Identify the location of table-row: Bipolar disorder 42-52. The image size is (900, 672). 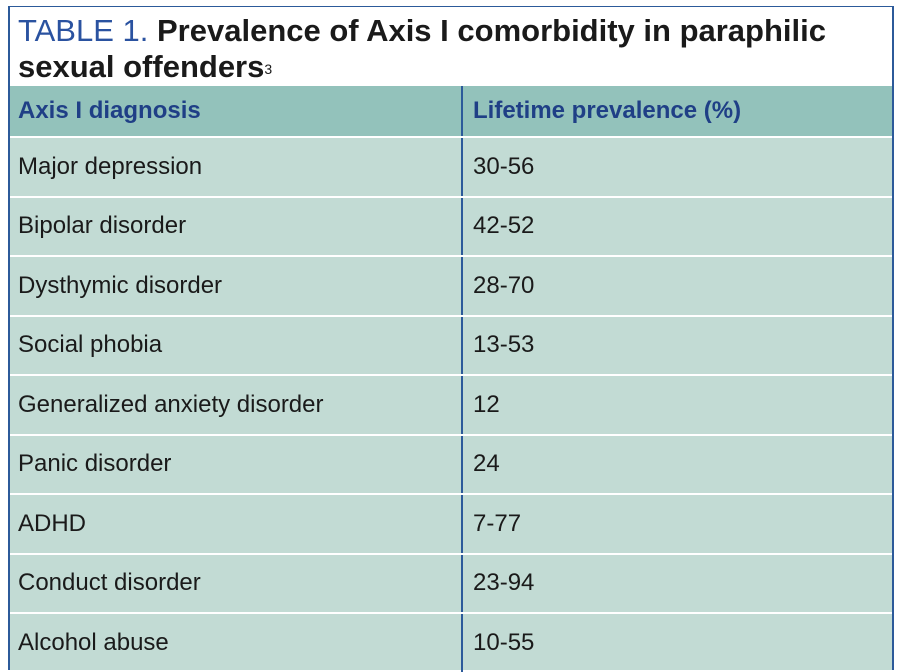
(451, 226).